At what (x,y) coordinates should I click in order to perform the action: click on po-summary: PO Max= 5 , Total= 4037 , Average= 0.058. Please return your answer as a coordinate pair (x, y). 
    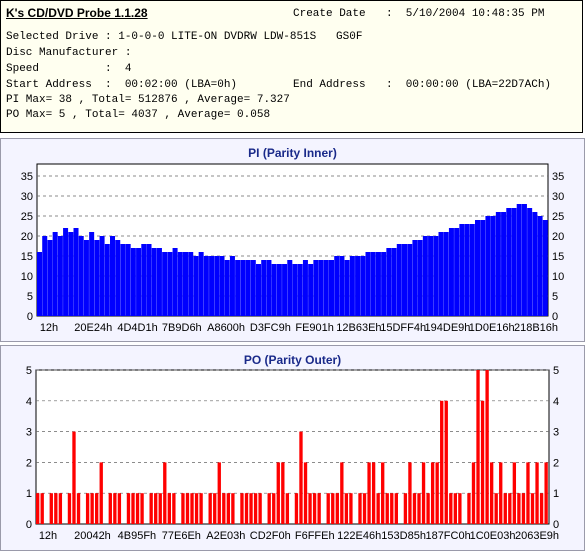
    Looking at the image, I should click on (138, 115).